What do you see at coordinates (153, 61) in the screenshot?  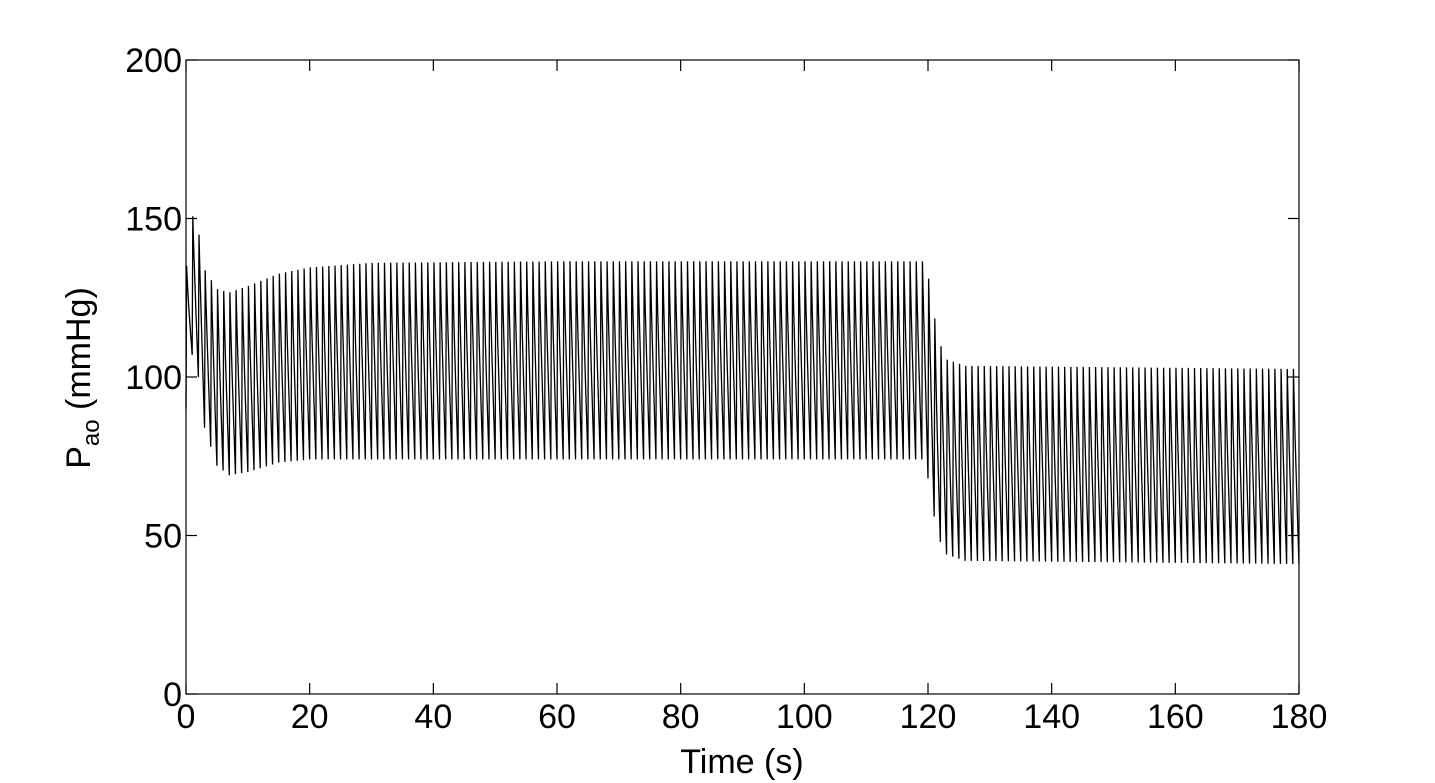 I see `y-tick-label: 200` at bounding box center [153, 61].